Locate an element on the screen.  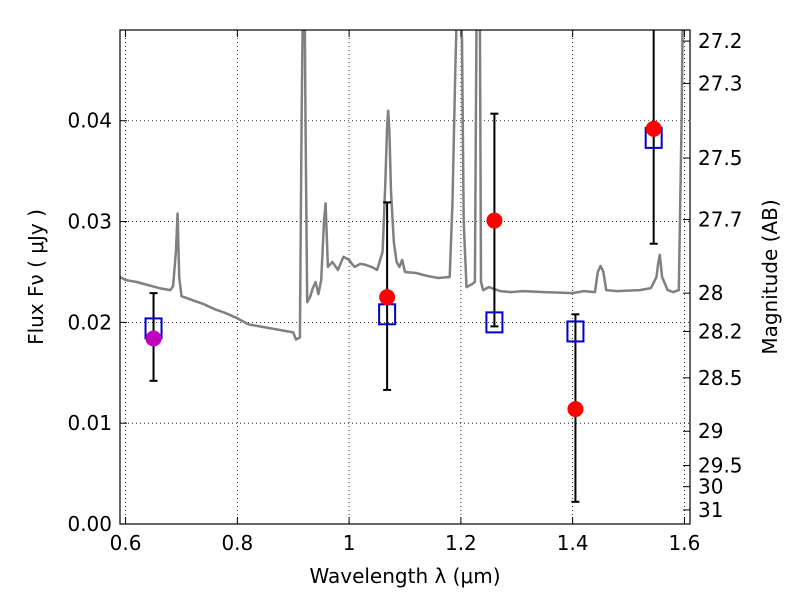
y2-tick-label: 27.7 is located at coordinates (720, 220).